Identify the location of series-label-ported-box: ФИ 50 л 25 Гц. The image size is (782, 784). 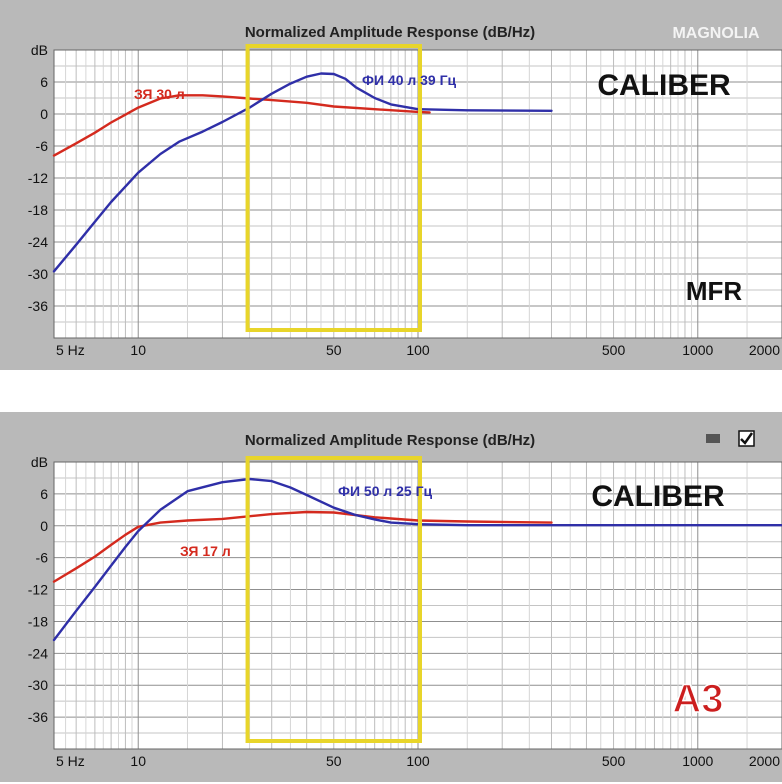
(385, 491).